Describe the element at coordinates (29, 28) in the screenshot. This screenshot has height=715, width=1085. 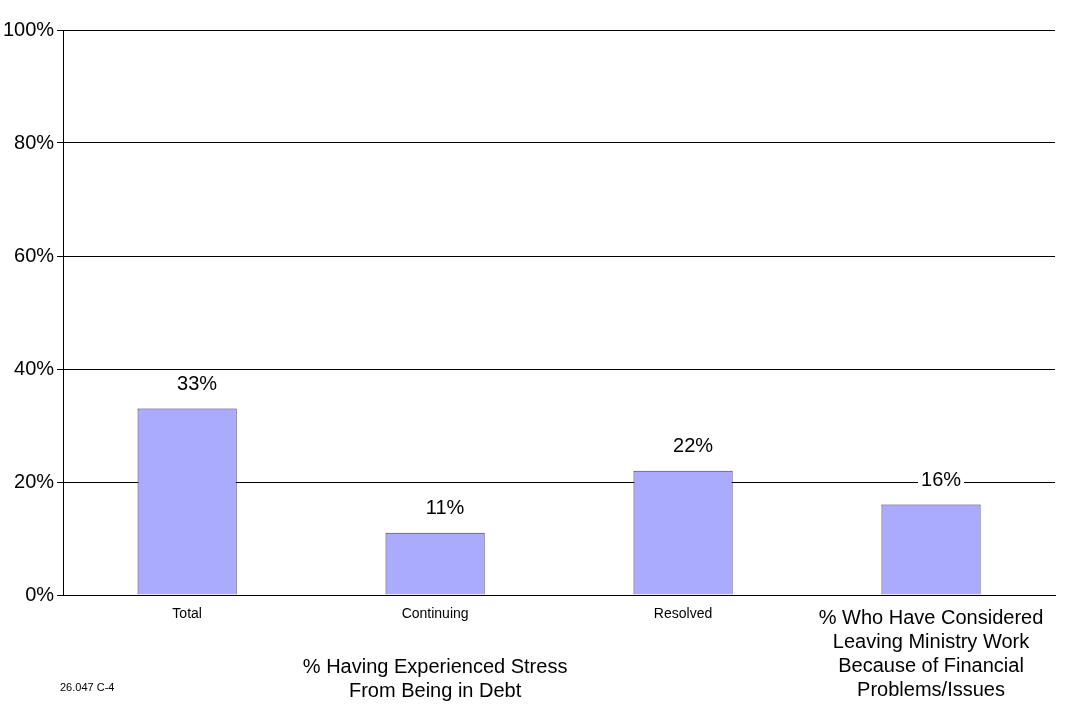
I see `y-tick-label: 100%` at that location.